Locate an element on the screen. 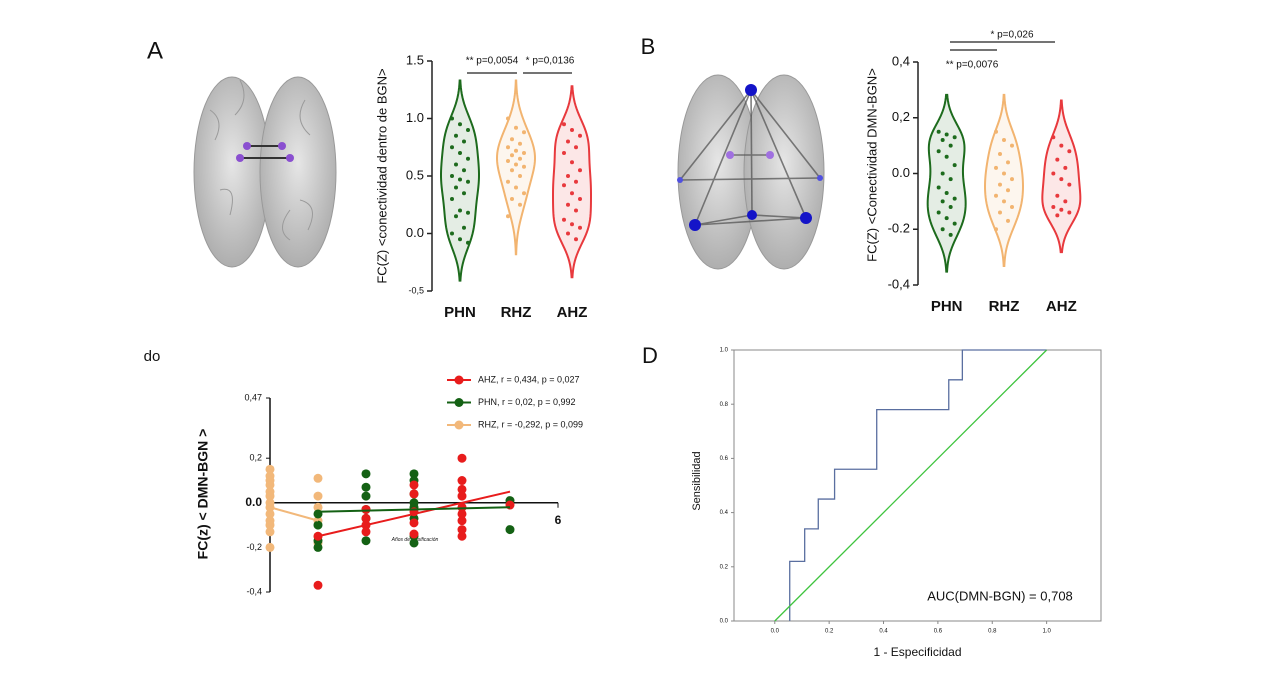 This screenshot has height=681, width=1276. y-tick-label: -0,4 is located at coordinates (254, 591).